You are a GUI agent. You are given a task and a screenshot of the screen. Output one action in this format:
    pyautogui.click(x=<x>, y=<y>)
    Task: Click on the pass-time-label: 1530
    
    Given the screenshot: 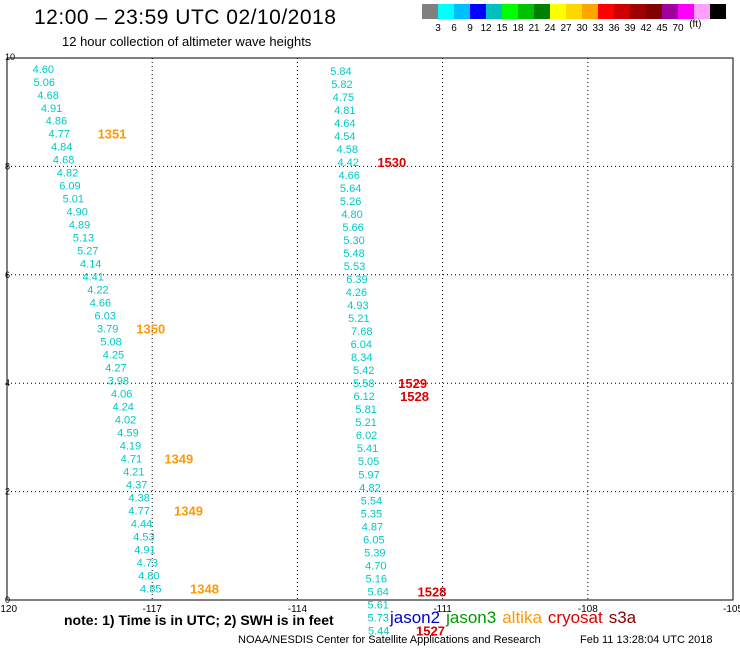 What is the action you would take?
    pyautogui.click(x=391, y=162)
    